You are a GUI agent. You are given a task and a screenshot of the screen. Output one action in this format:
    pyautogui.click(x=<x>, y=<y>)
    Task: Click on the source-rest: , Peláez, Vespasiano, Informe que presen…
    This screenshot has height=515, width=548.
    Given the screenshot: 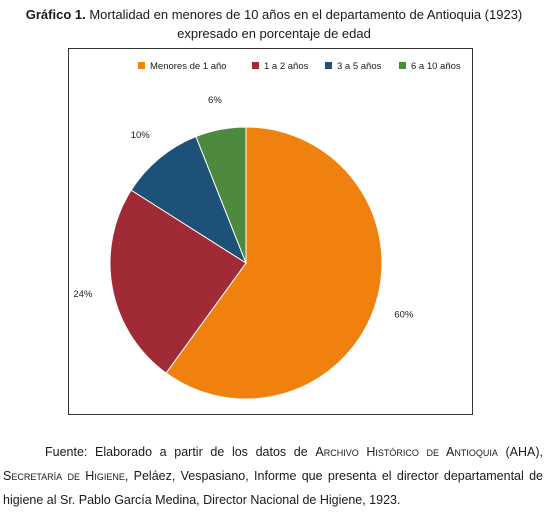 What is the action you would take?
    pyautogui.click(x=273, y=488)
    